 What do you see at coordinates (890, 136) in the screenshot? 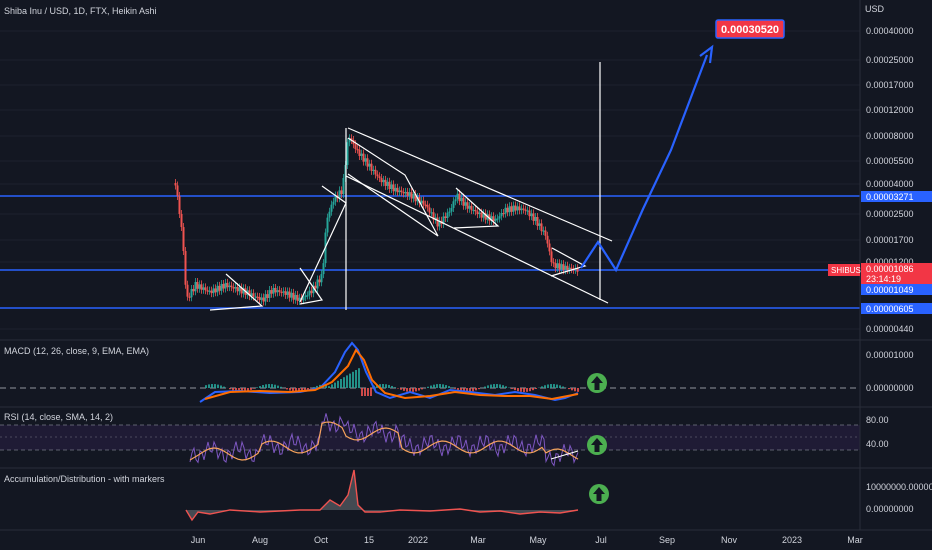
I see `price-tick: 0.00008000` at bounding box center [890, 136].